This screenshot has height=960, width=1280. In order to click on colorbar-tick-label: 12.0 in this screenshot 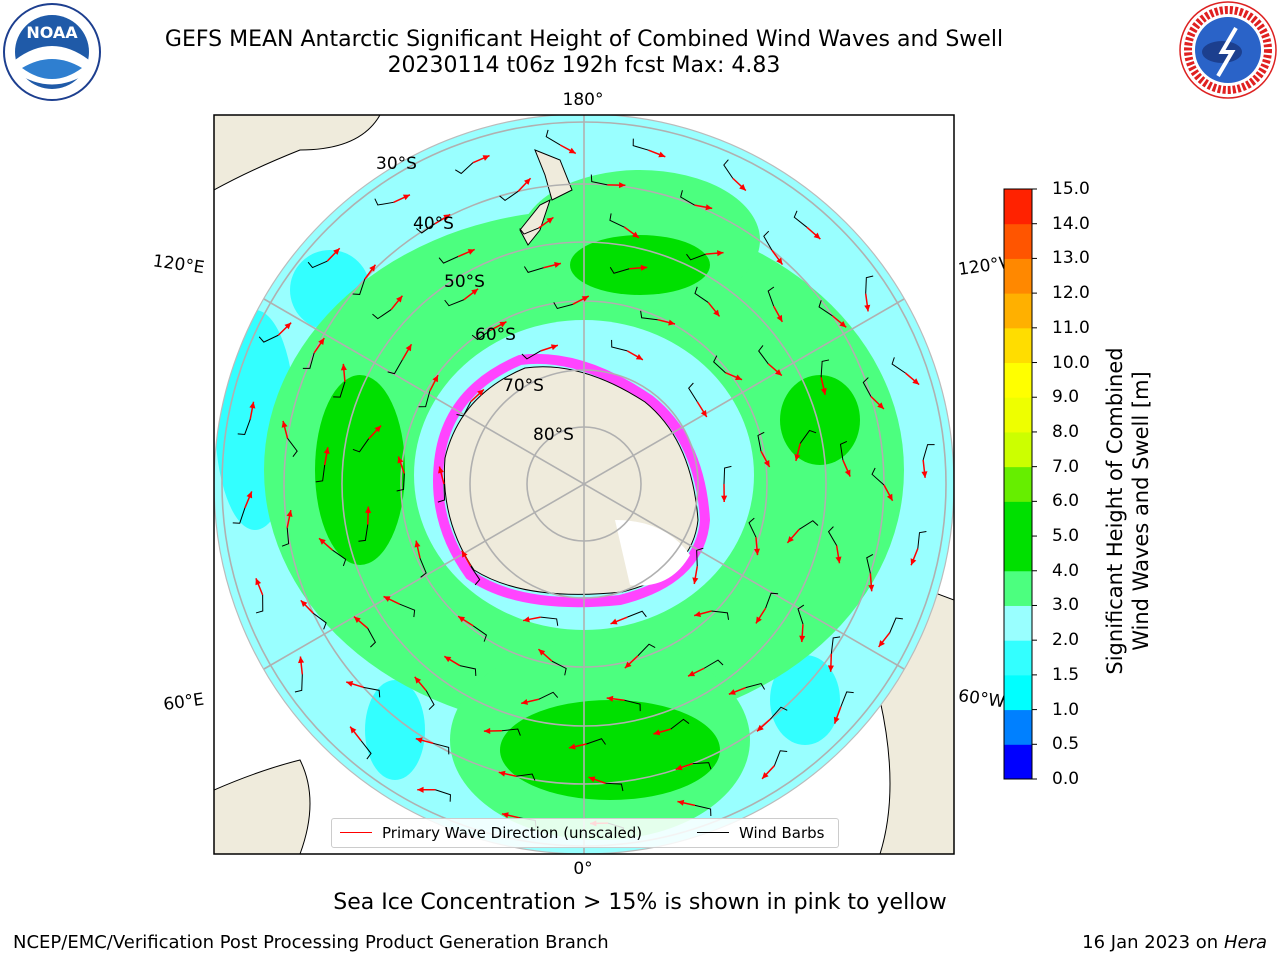, I will do `click(1071, 293)`.